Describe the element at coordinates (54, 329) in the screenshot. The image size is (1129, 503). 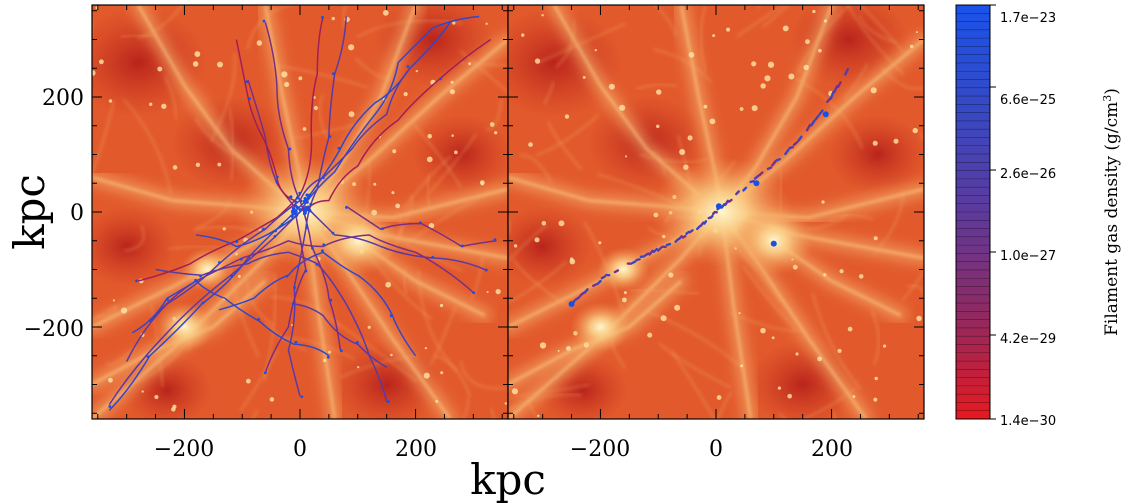
I see `y-tick-label-neg200: −200` at that location.